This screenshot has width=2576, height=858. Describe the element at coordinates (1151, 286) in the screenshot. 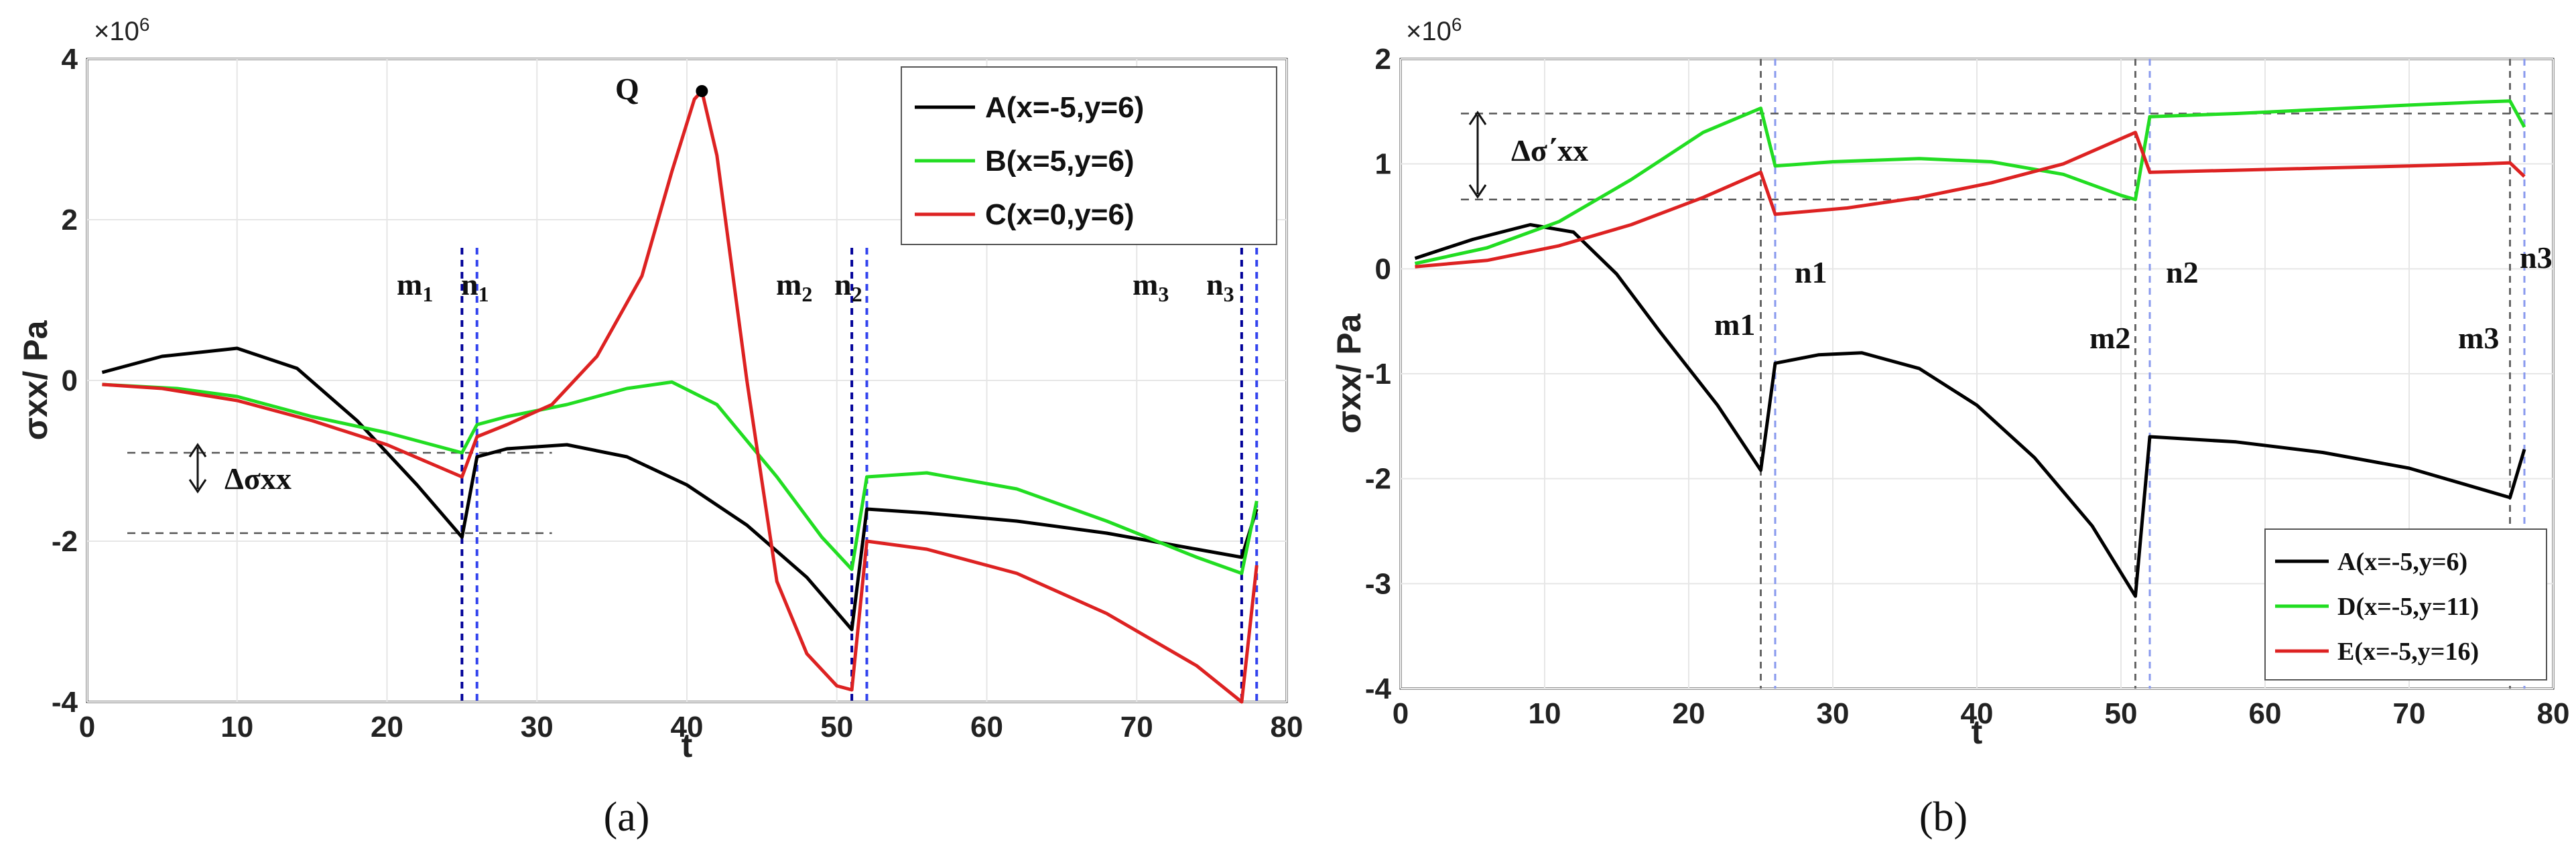

I see `marker-m3-label: m3` at that location.